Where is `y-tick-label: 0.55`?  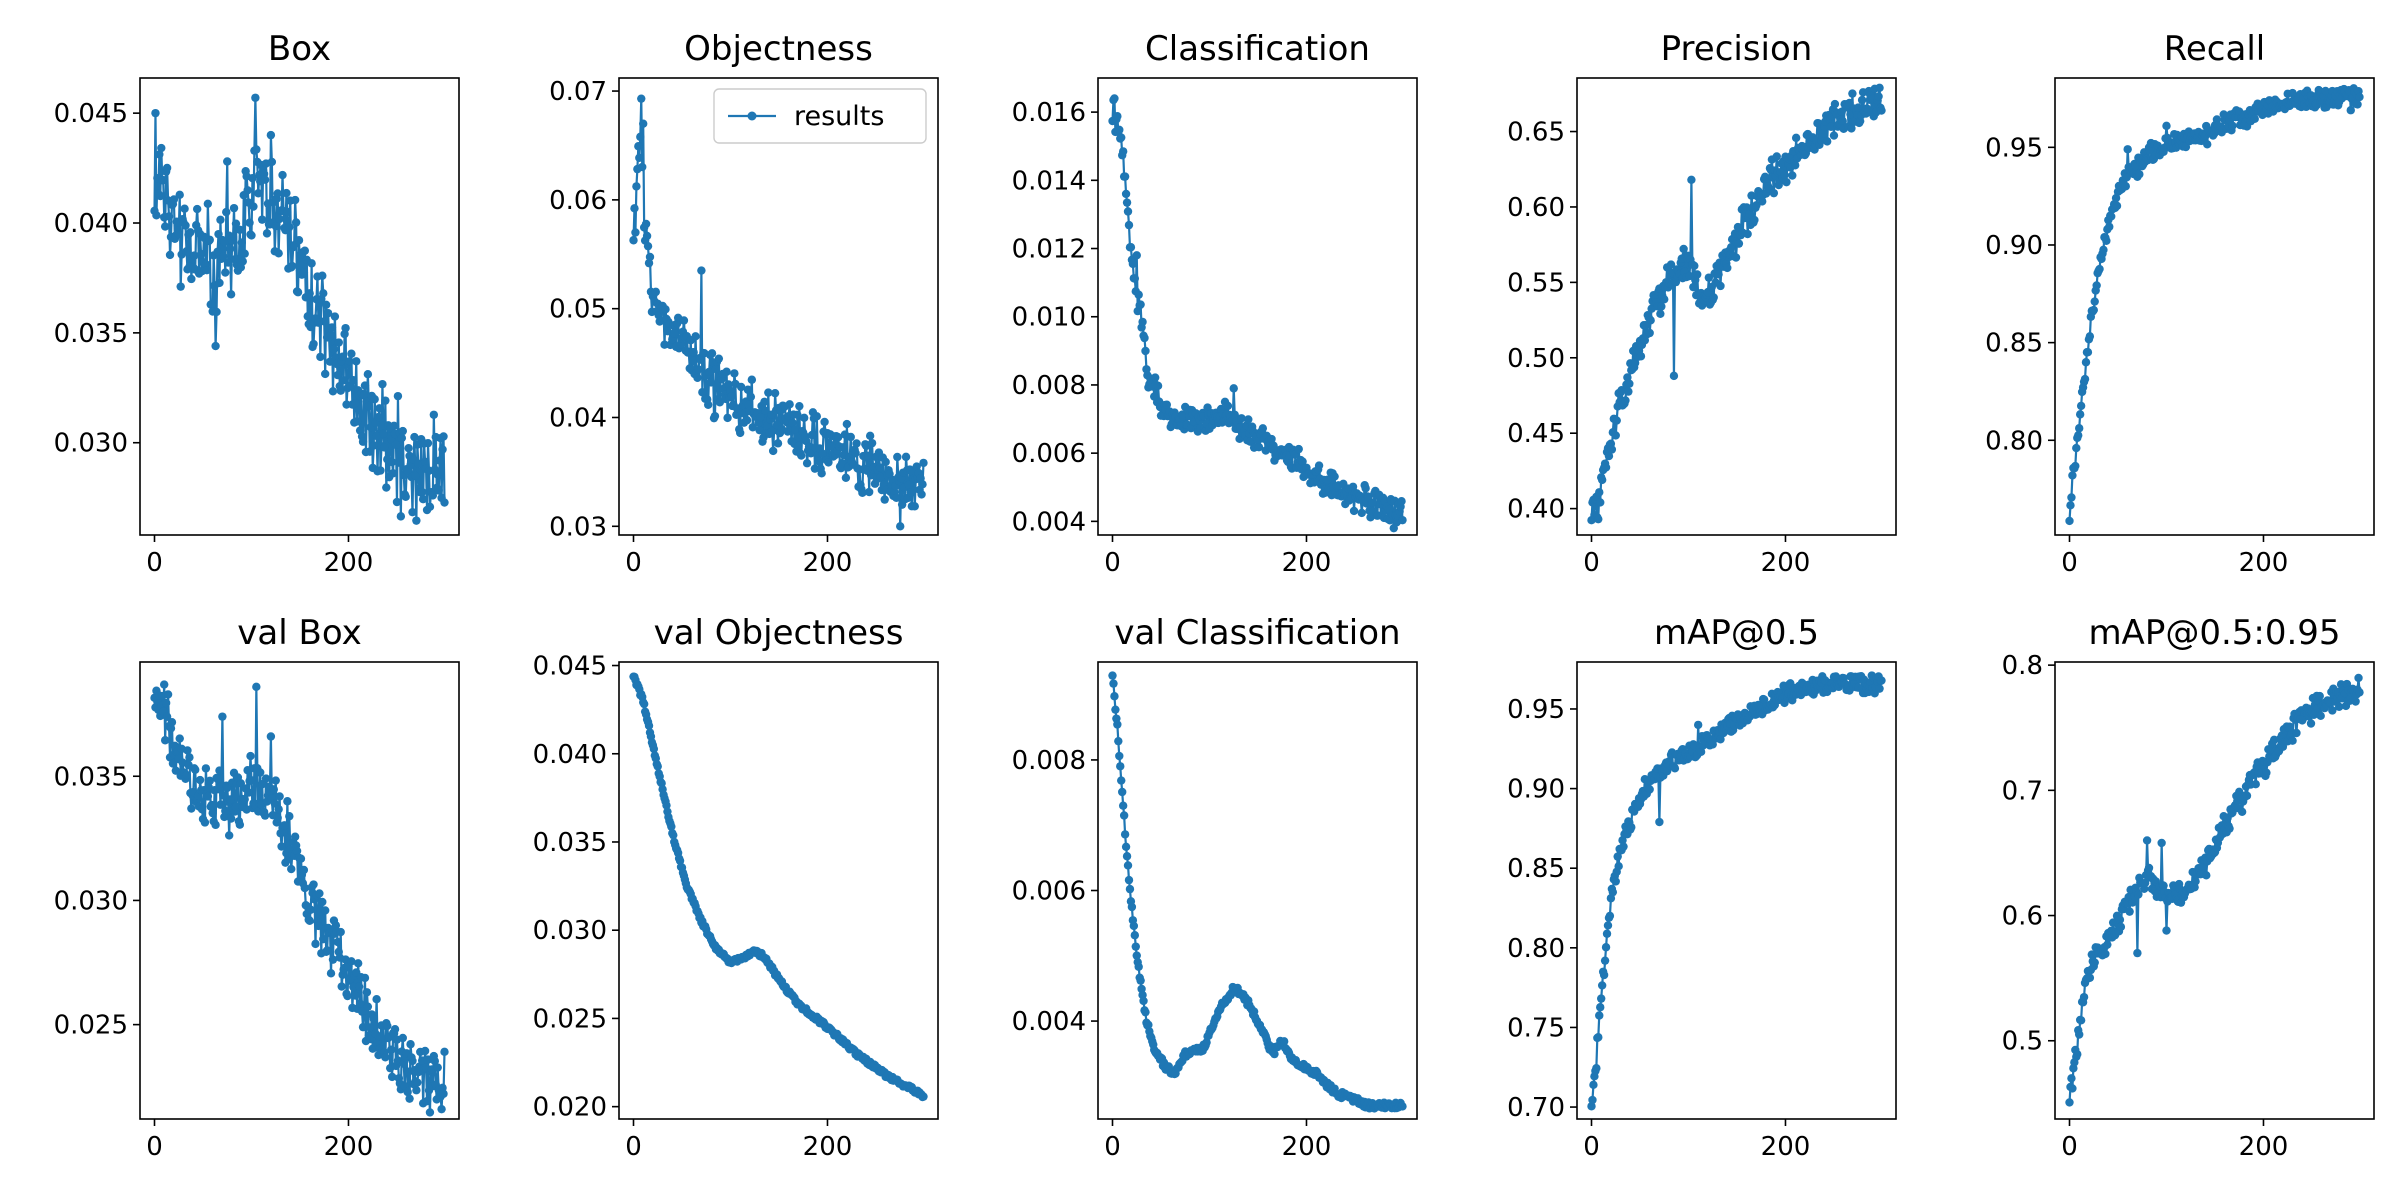
y-tick-label: 0.55 is located at coordinates (1536, 283).